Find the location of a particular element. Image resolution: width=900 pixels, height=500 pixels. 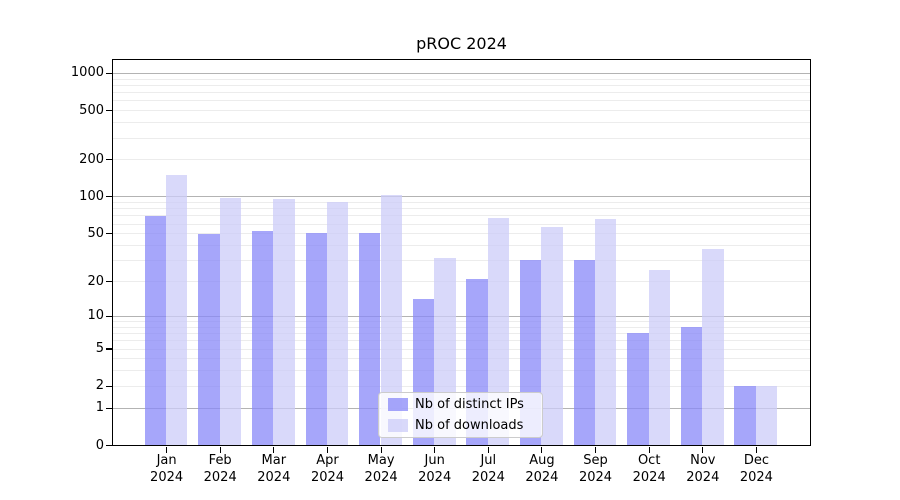

x-tick-mark-oct is located at coordinates (649, 450).